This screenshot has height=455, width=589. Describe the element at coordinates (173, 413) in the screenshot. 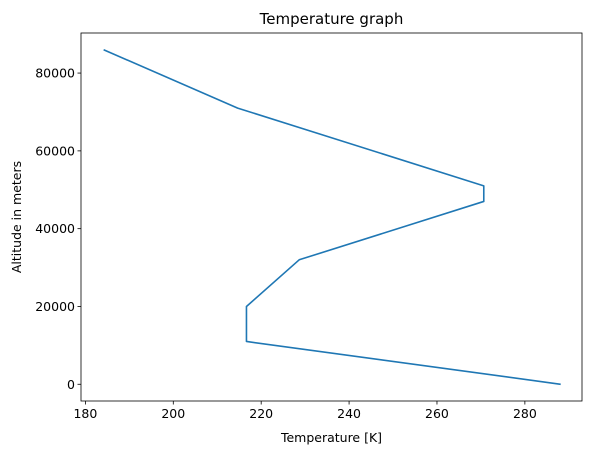

I see `x-tick-label: 200` at that location.